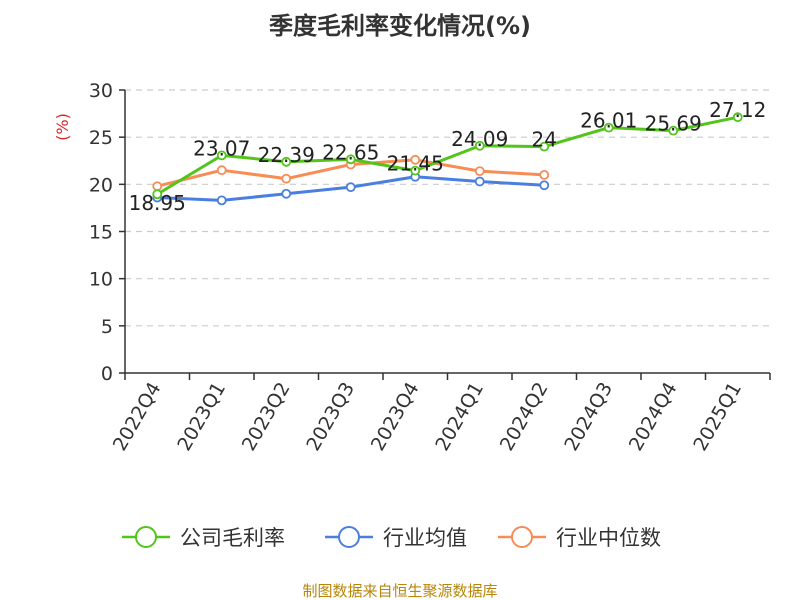 The height and width of the screenshot is (600, 800). What do you see at coordinates (588, 417) in the screenshot?
I see `x-tick-label: 2024Q3` at bounding box center [588, 417].